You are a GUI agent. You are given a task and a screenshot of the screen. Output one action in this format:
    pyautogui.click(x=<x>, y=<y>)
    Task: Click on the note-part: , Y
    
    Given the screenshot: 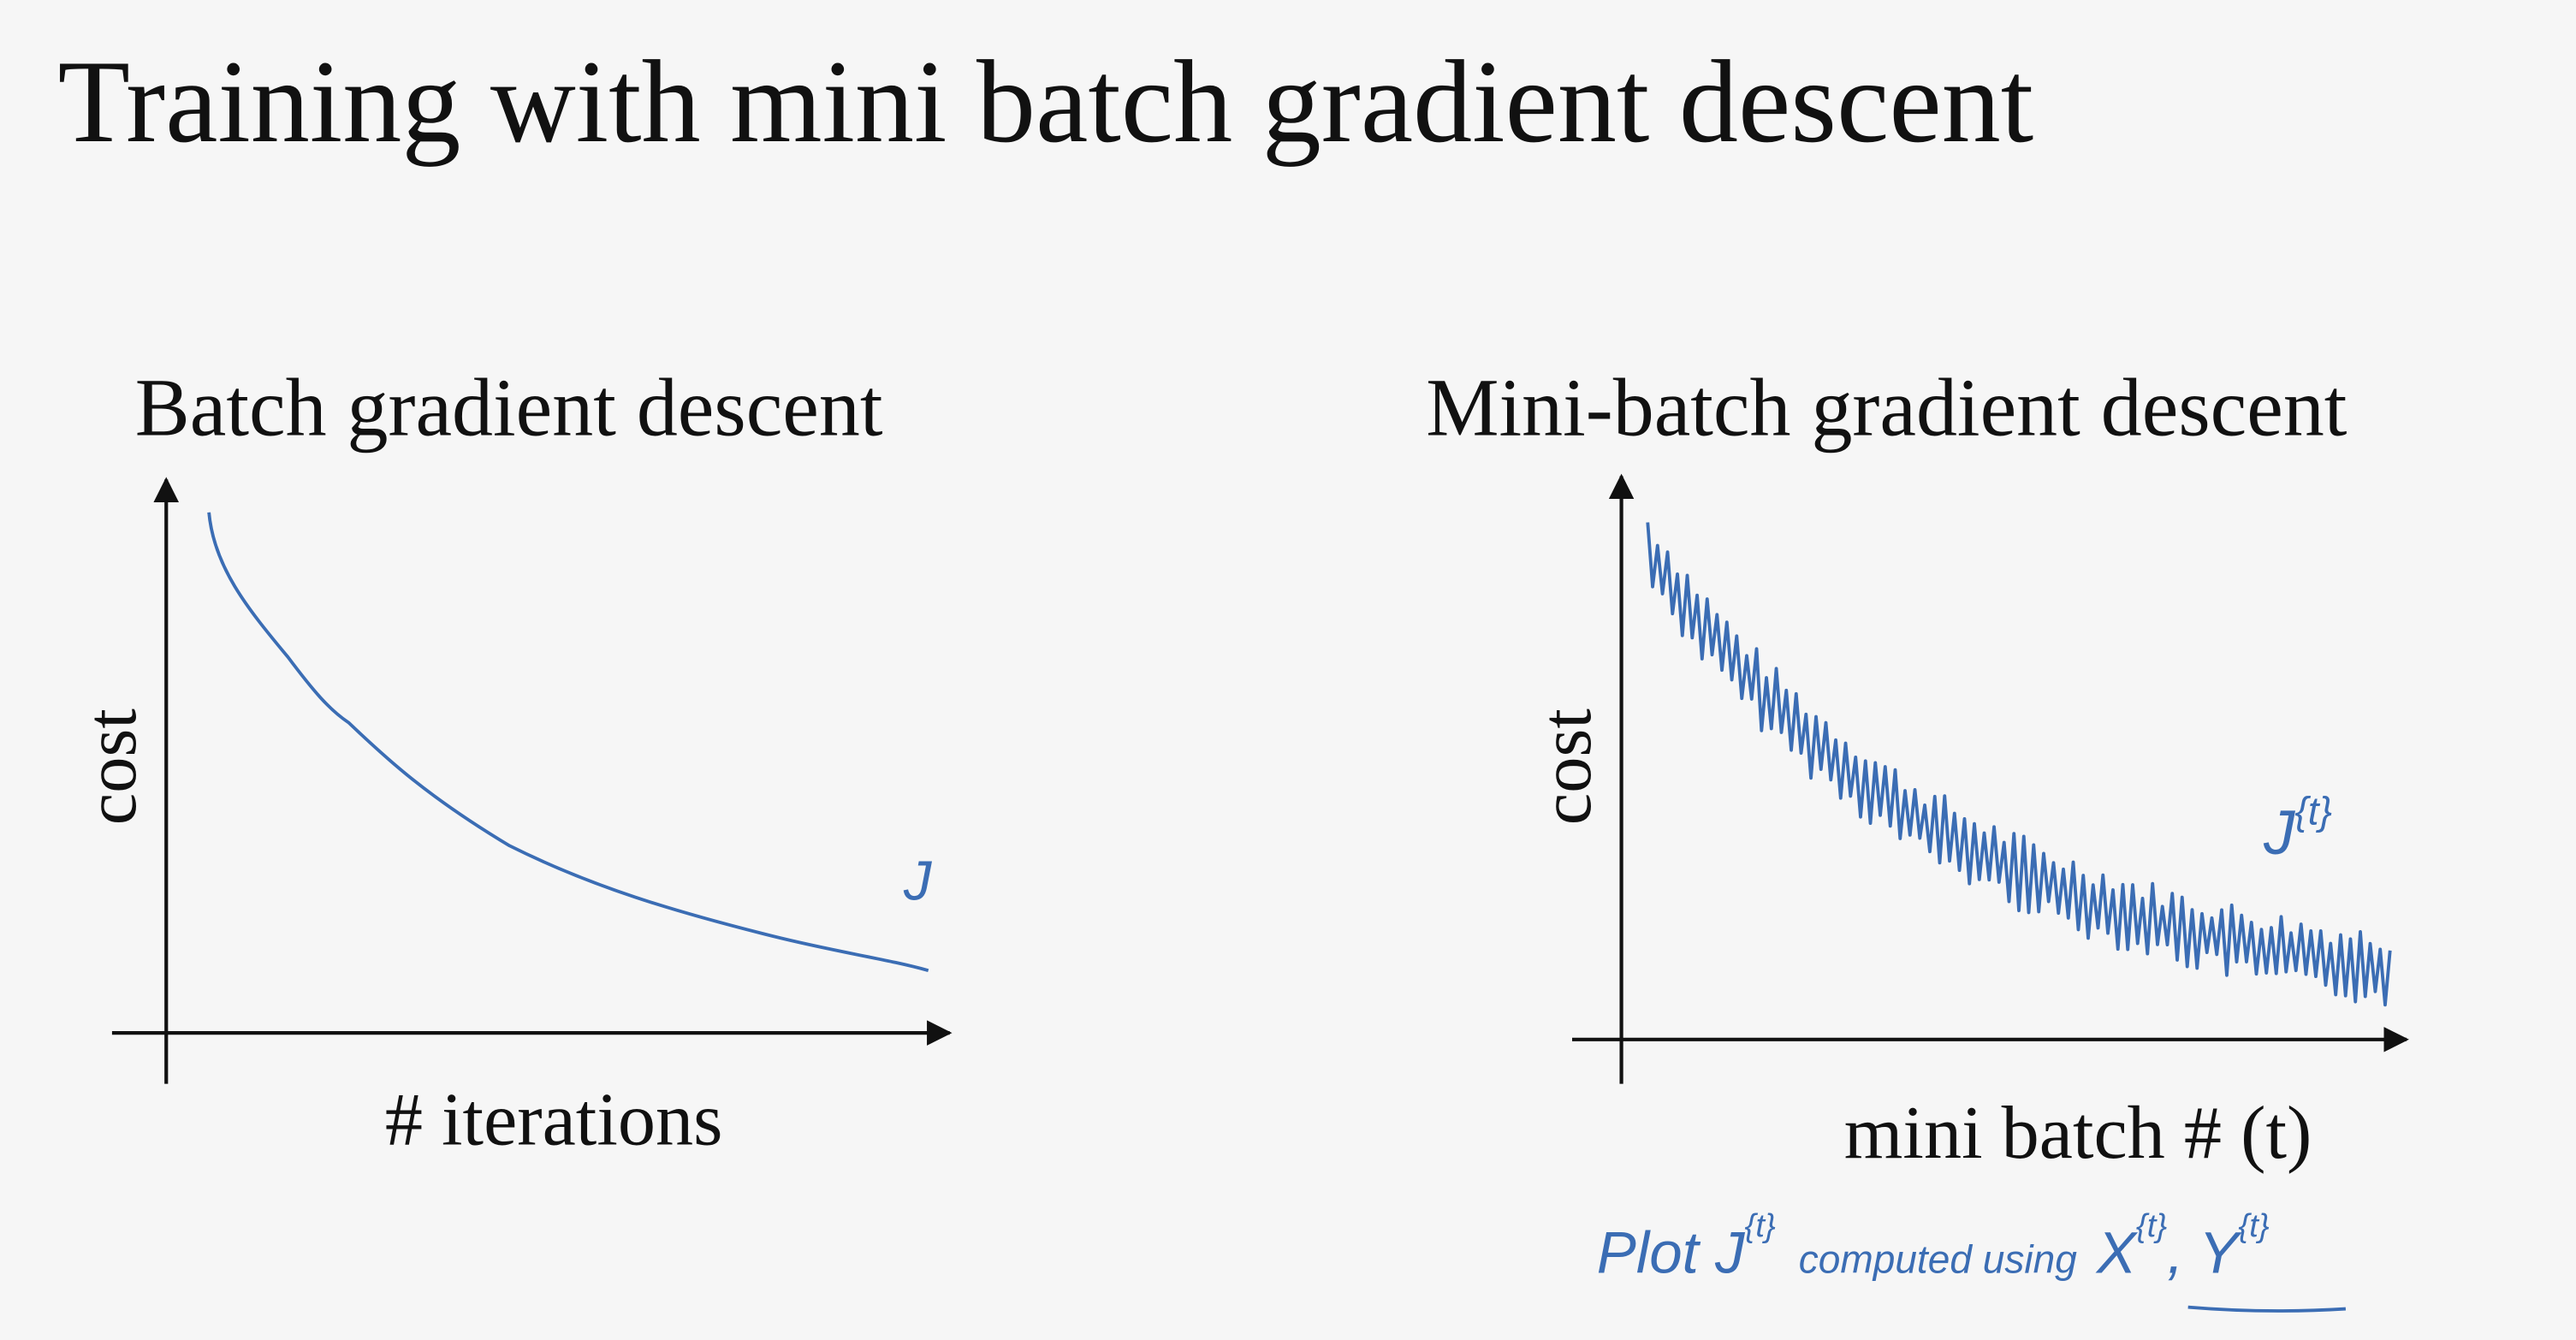 What is the action you would take?
    pyautogui.click(x=2204, y=1251)
    